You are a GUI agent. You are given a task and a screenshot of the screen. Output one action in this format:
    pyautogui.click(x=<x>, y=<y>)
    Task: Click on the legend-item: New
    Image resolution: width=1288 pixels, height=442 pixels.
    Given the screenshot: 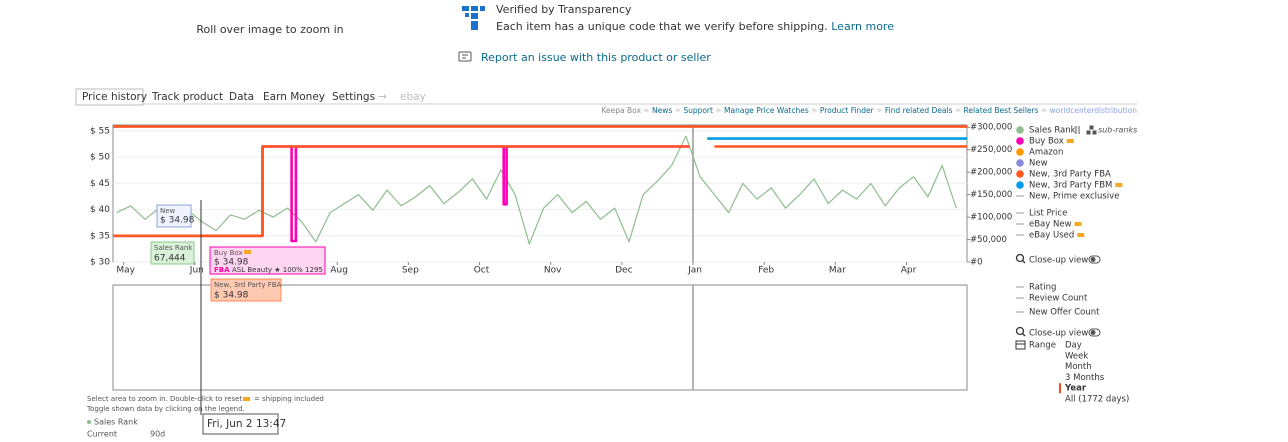 What is the action you would take?
    pyautogui.click(x=1038, y=164)
    